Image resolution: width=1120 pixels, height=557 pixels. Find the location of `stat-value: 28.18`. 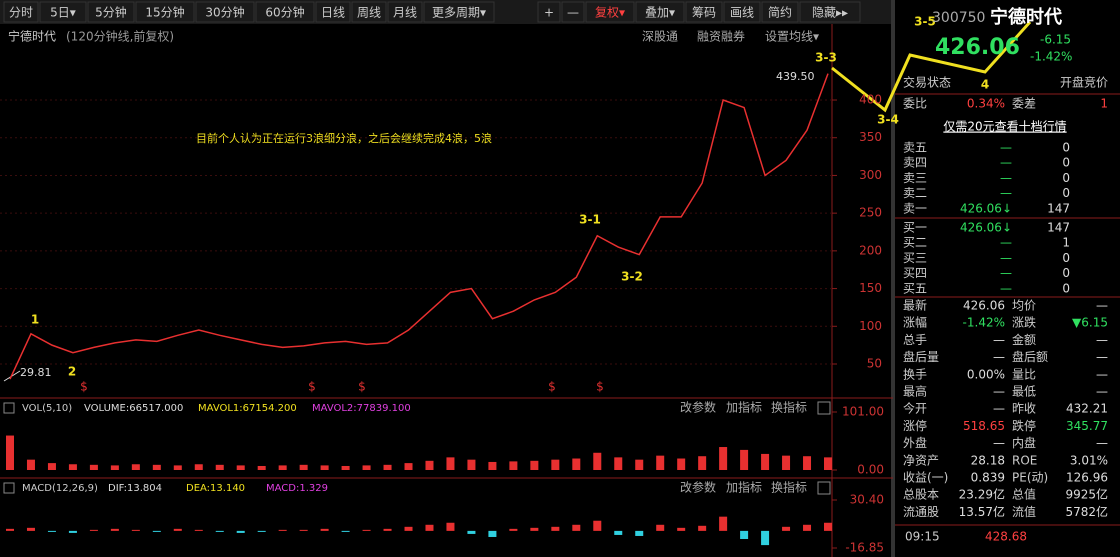

stat-value: 28.18 is located at coordinates (988, 460).